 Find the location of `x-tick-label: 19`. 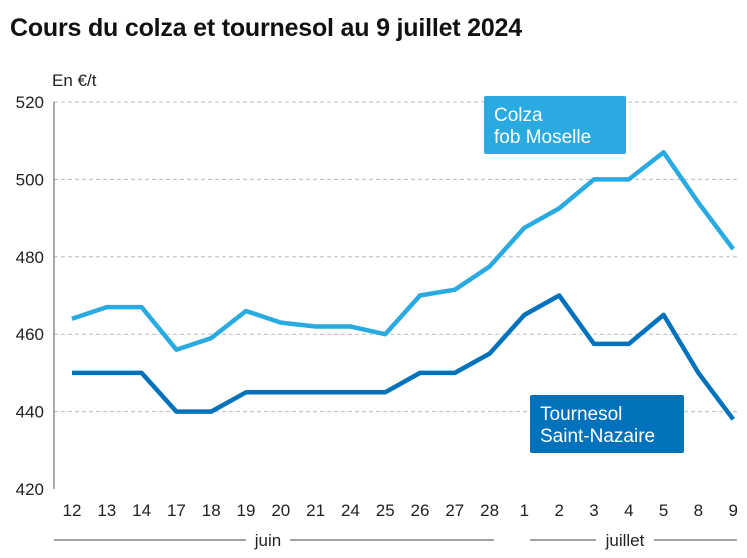

x-tick-label: 19 is located at coordinates (246, 510).